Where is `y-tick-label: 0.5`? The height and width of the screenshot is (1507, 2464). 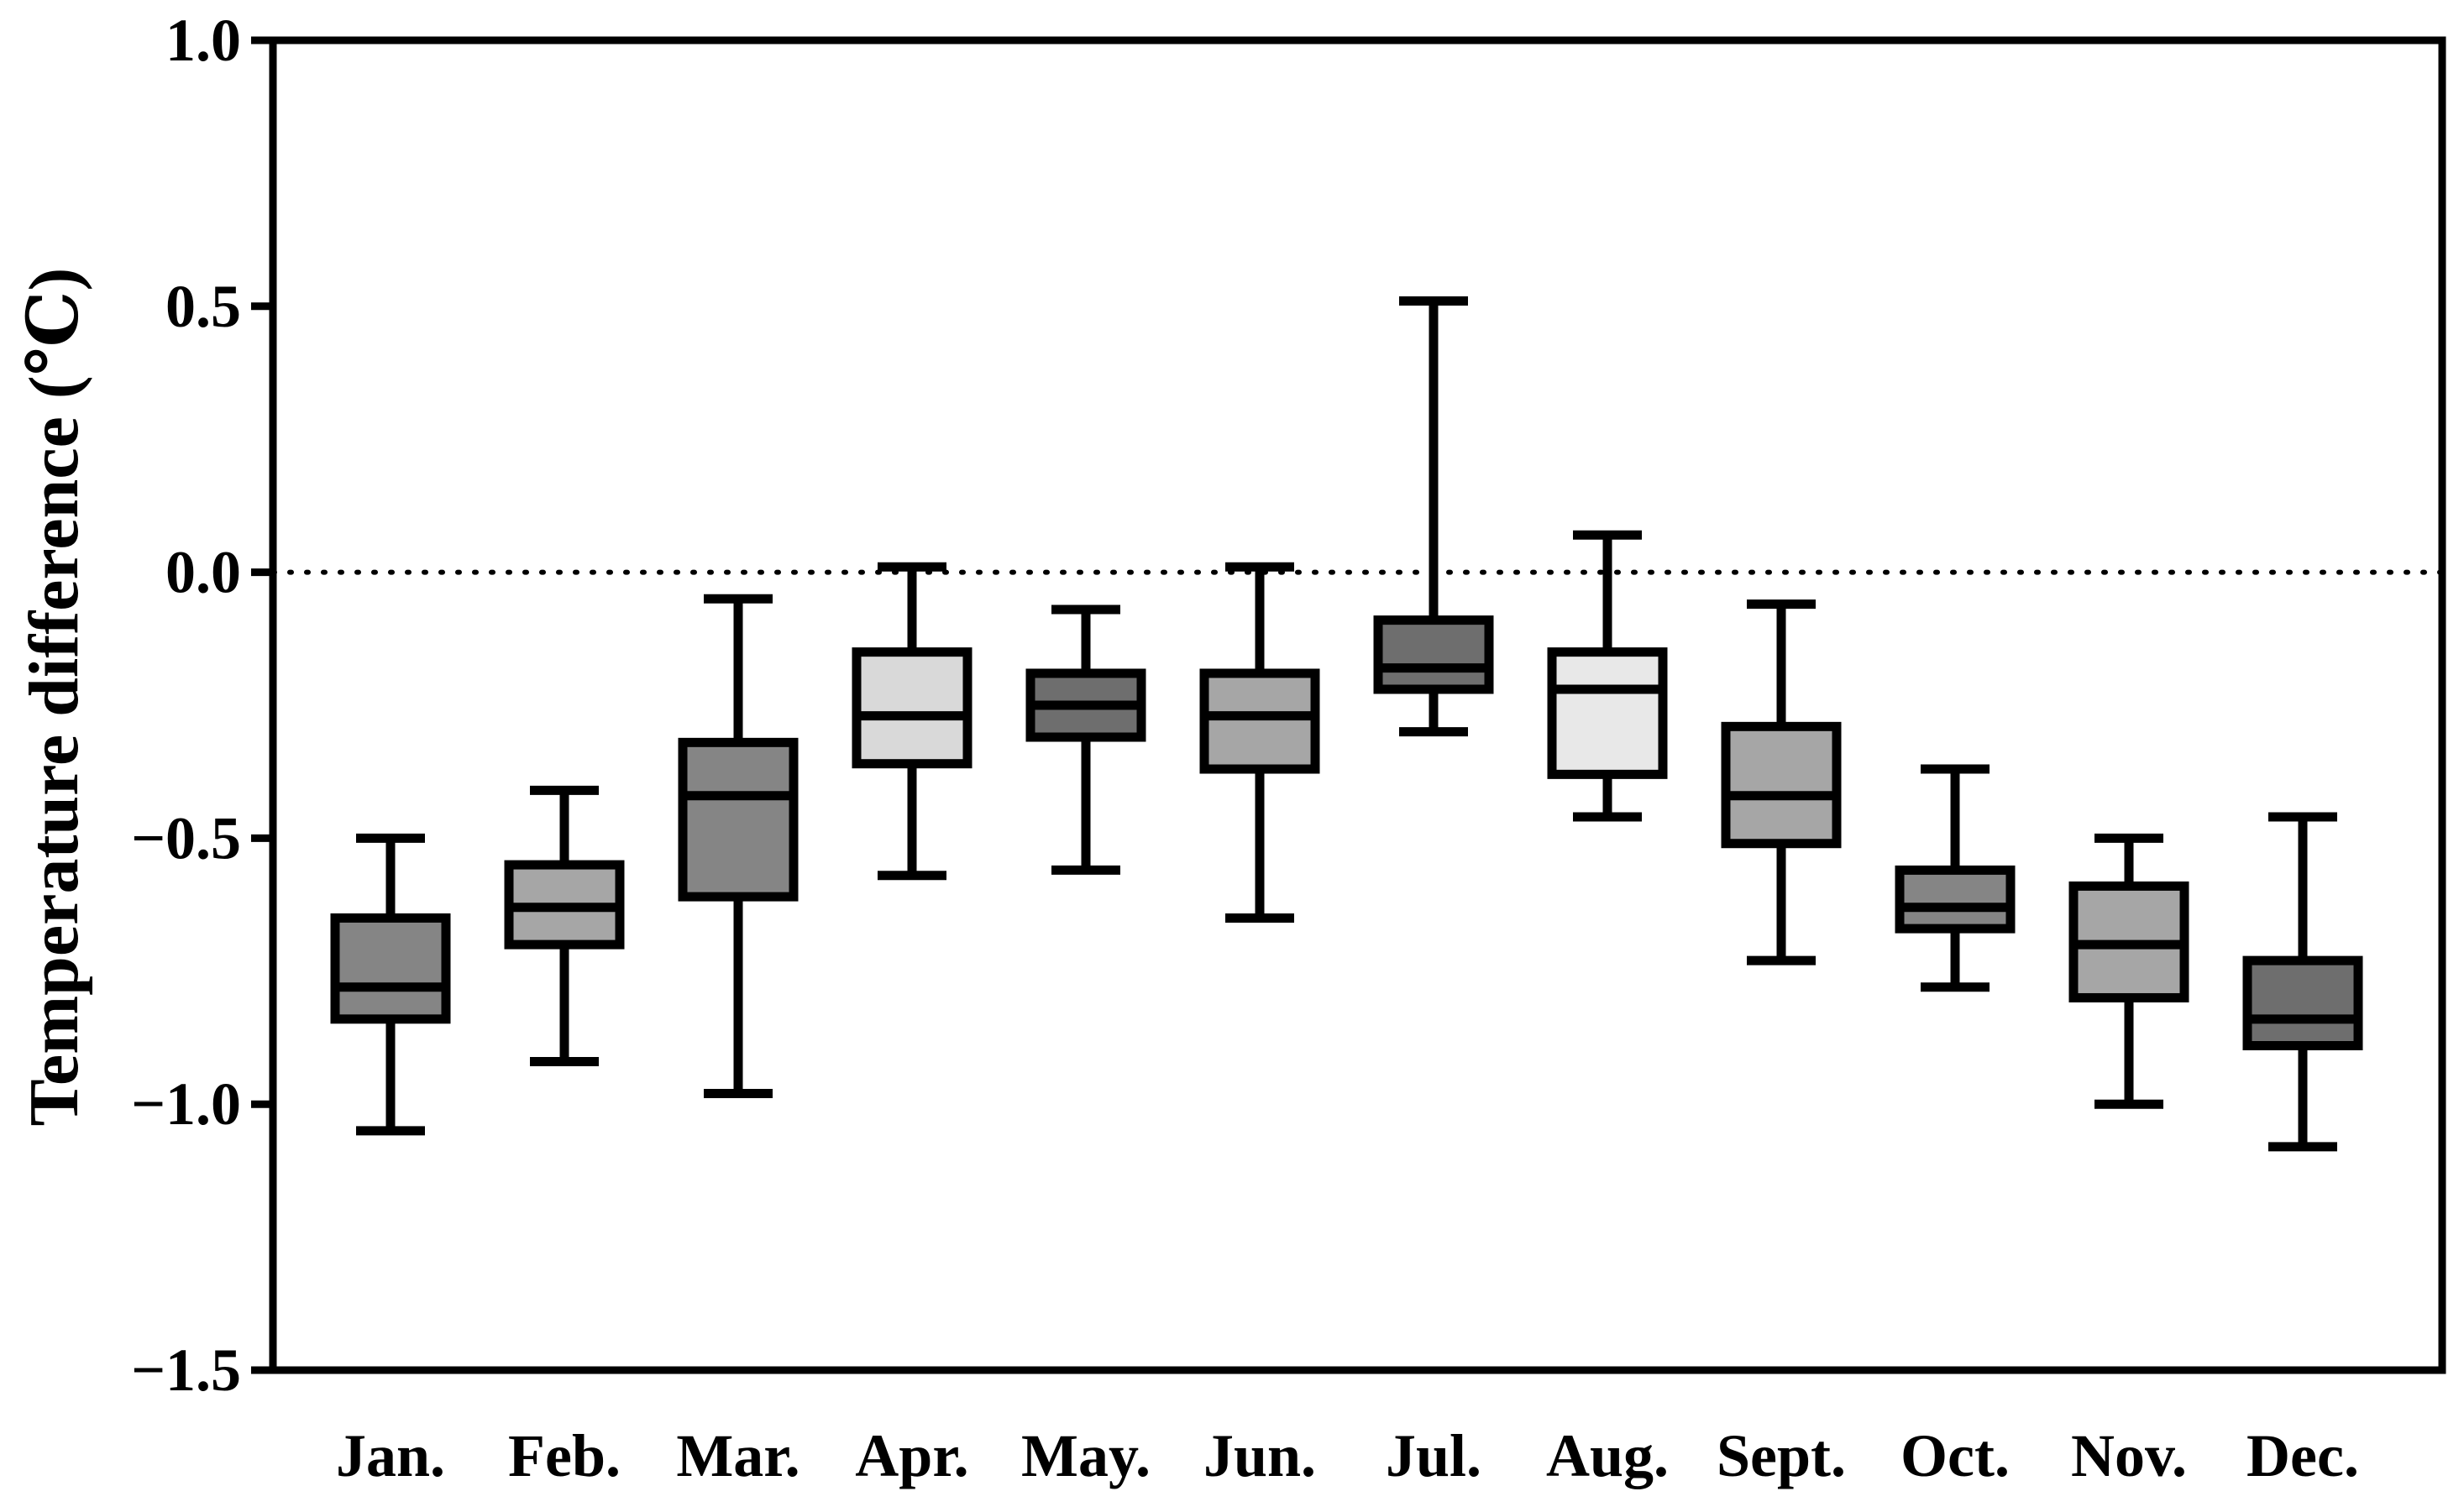 y-tick-label: 0.5 is located at coordinates (203, 306).